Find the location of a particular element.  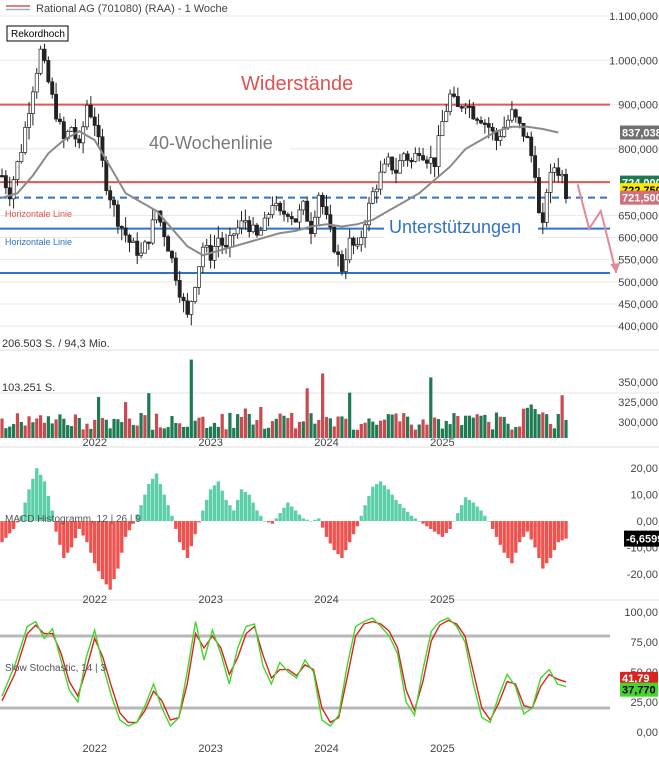

x-axis-label: 2024 is located at coordinates (326, 749).